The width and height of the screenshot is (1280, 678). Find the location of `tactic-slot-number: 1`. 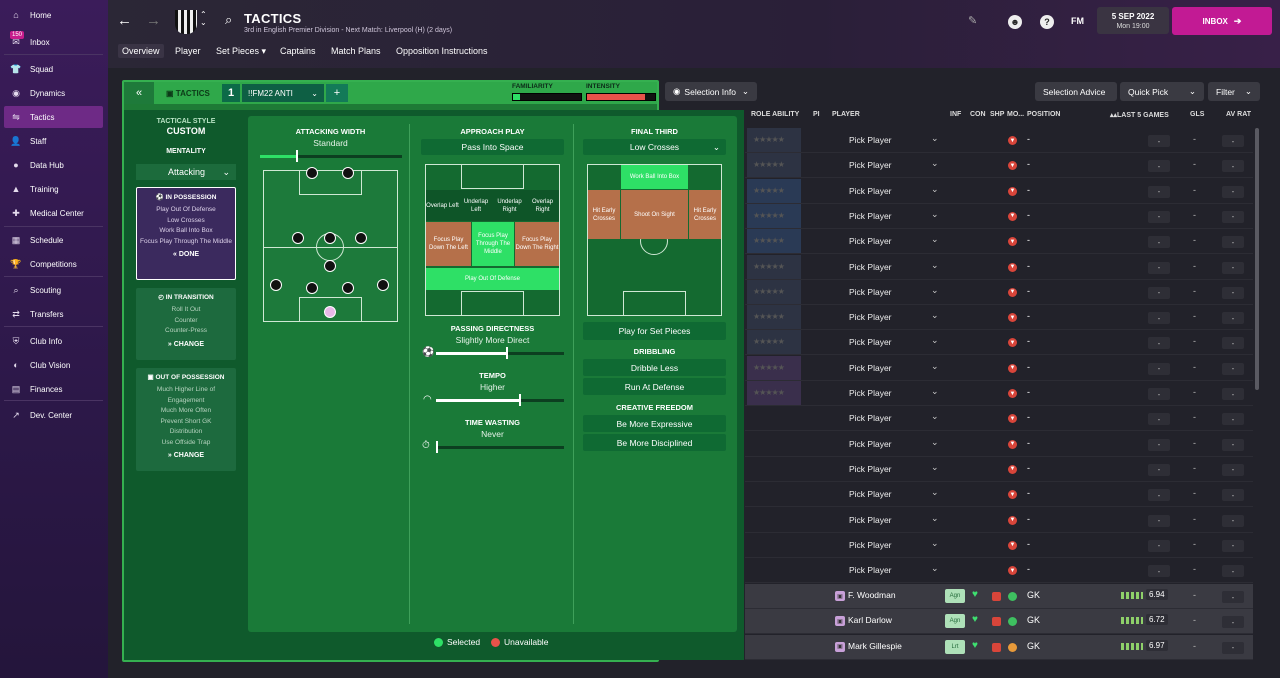

tactic-slot-number: 1 is located at coordinates (231, 93).